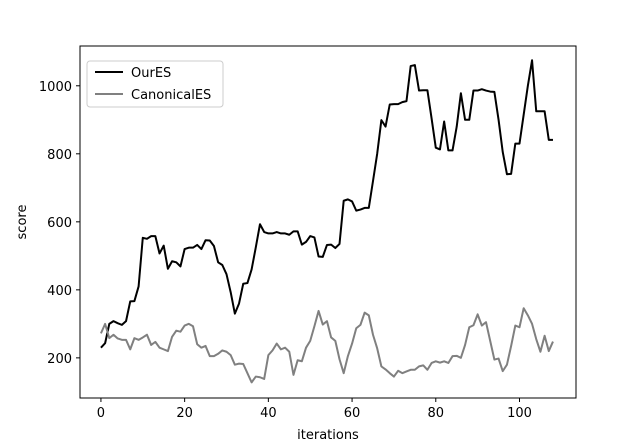  Describe the element at coordinates (327, 345) in the screenshot. I see `series-line-canonicales` at that location.